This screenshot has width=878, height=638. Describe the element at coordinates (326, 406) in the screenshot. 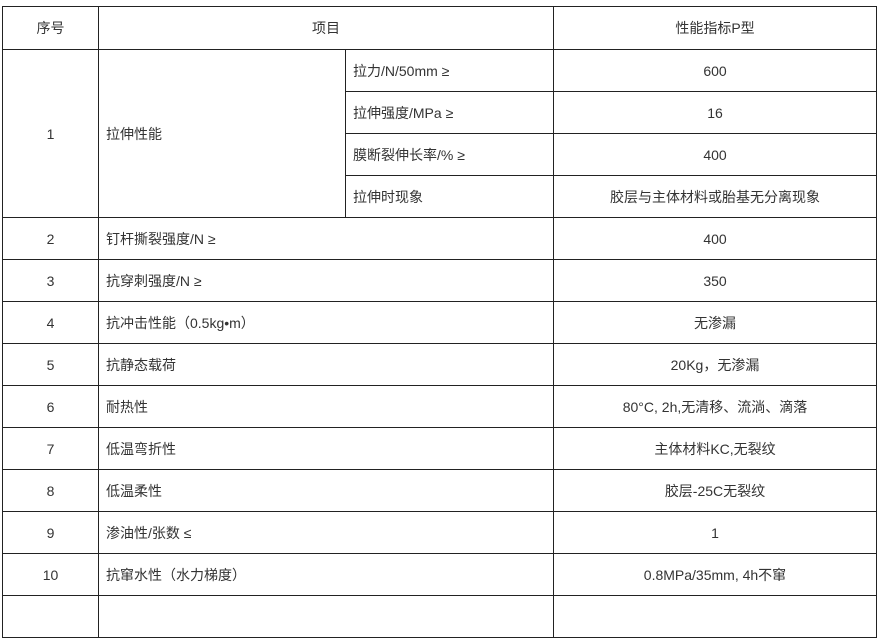

I see `row-item: 耐热性` at that location.